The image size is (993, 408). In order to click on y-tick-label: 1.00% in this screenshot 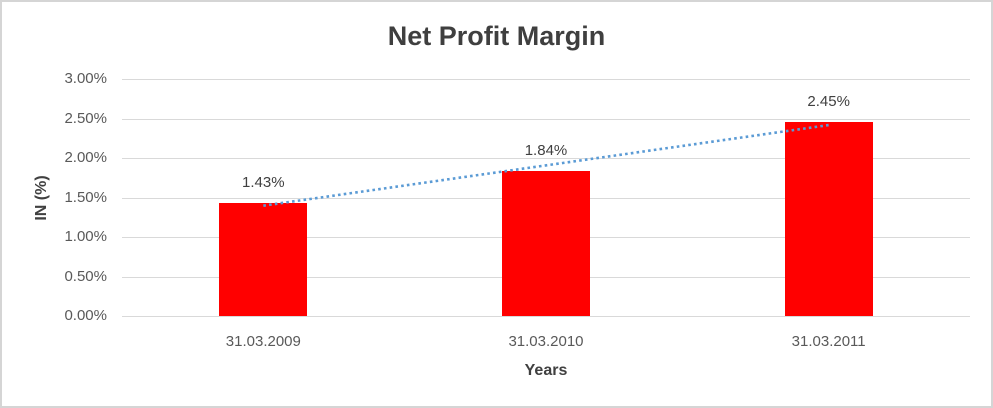, I will do `click(85, 236)`.